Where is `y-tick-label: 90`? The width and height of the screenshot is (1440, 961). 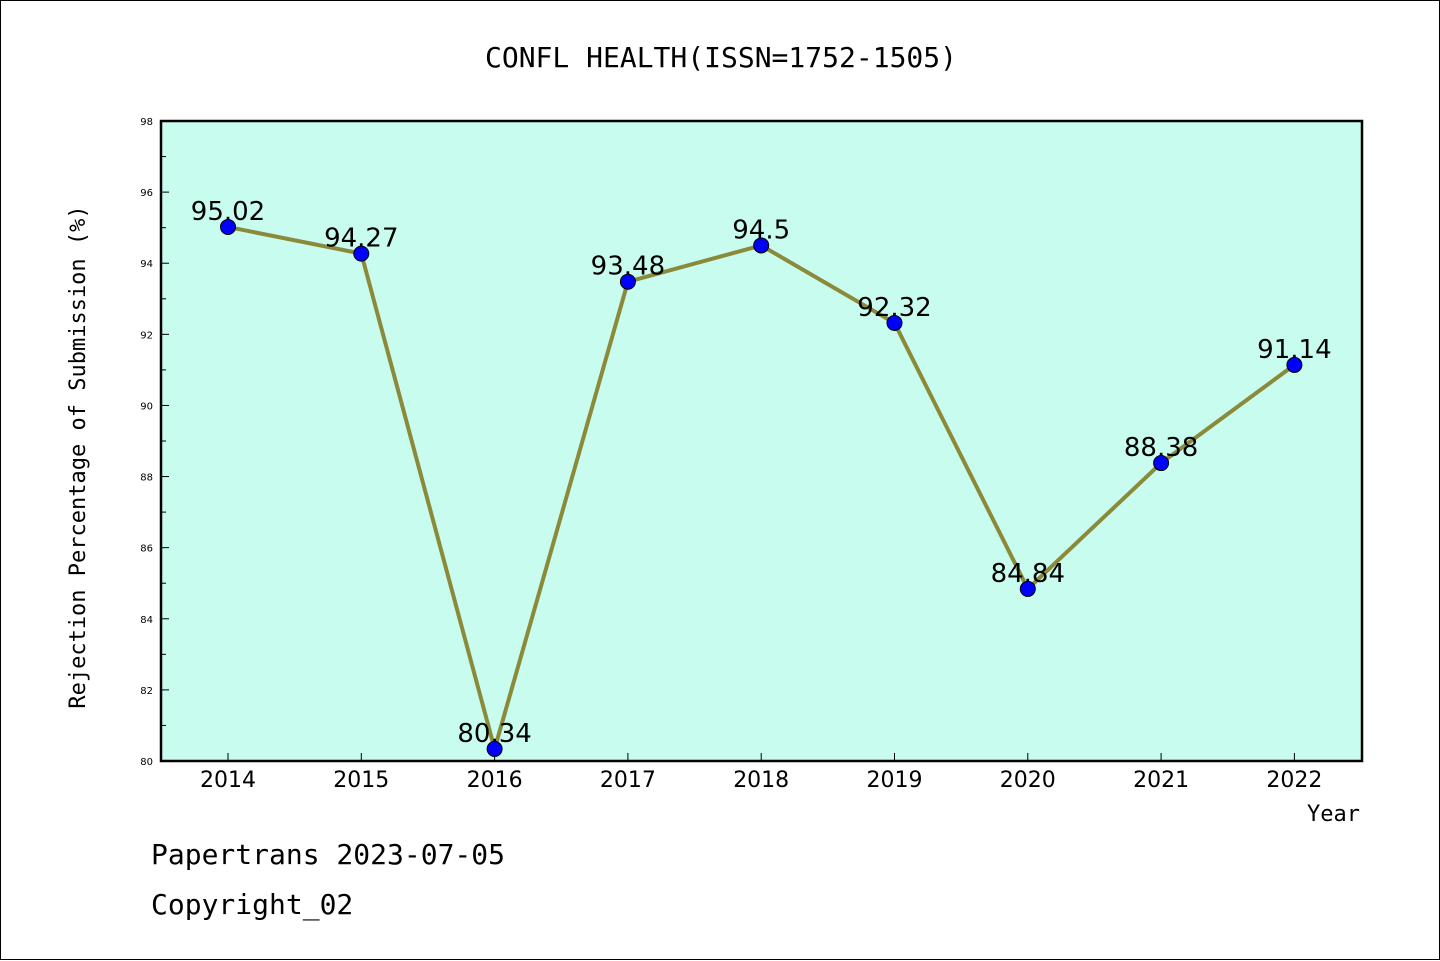
y-tick-label: 90 is located at coordinates (146, 406).